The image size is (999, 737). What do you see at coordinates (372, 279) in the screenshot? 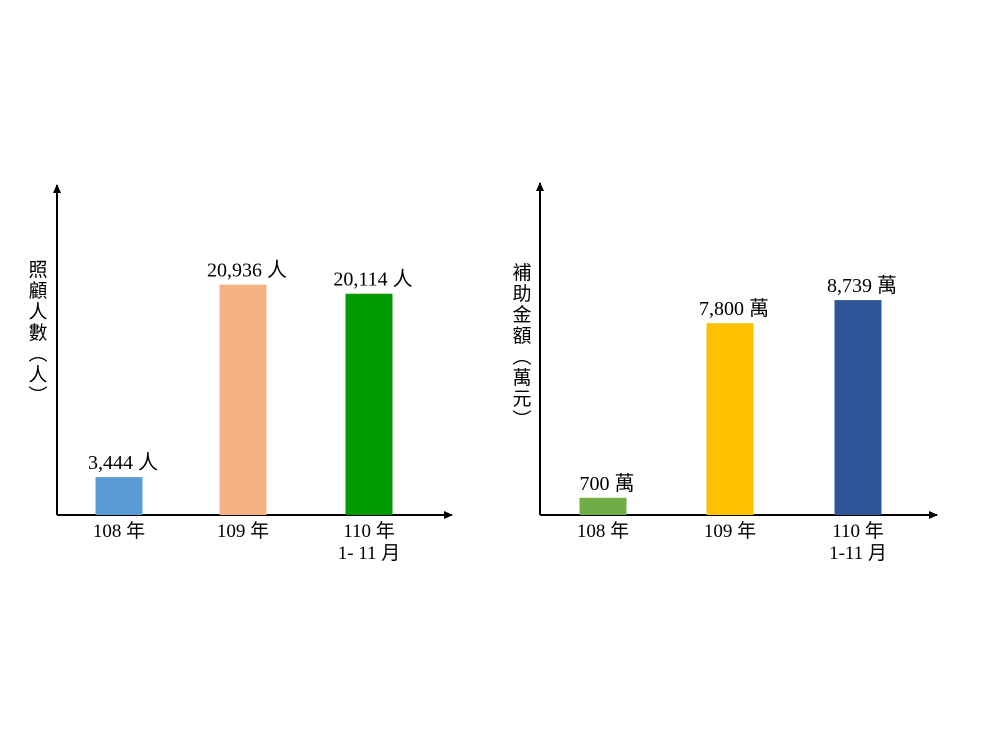
I see `bar-value-label: 20,114 人` at bounding box center [372, 279].